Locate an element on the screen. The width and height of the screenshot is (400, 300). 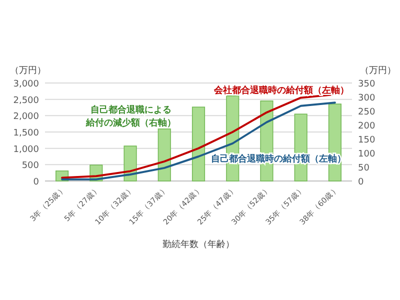
y2-tick-label: 0 is located at coordinates (361, 183).